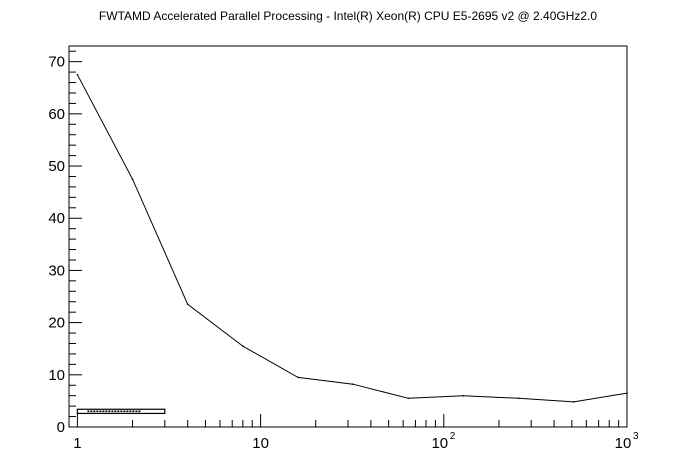 The image size is (696, 474). I want to click on y-tick-label: 10, so click(56, 375).